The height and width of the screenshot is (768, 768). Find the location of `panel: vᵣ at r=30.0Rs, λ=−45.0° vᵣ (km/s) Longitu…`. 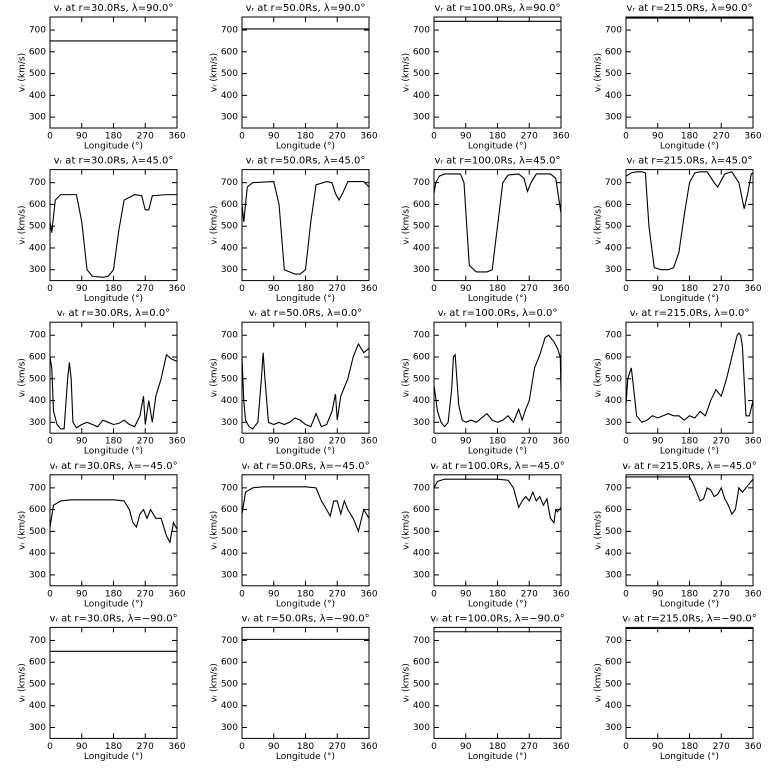

panel: vᵣ at r=30.0Rs, λ=−45.0° vᵣ (km/s) Longitu… is located at coordinates (102, 535).